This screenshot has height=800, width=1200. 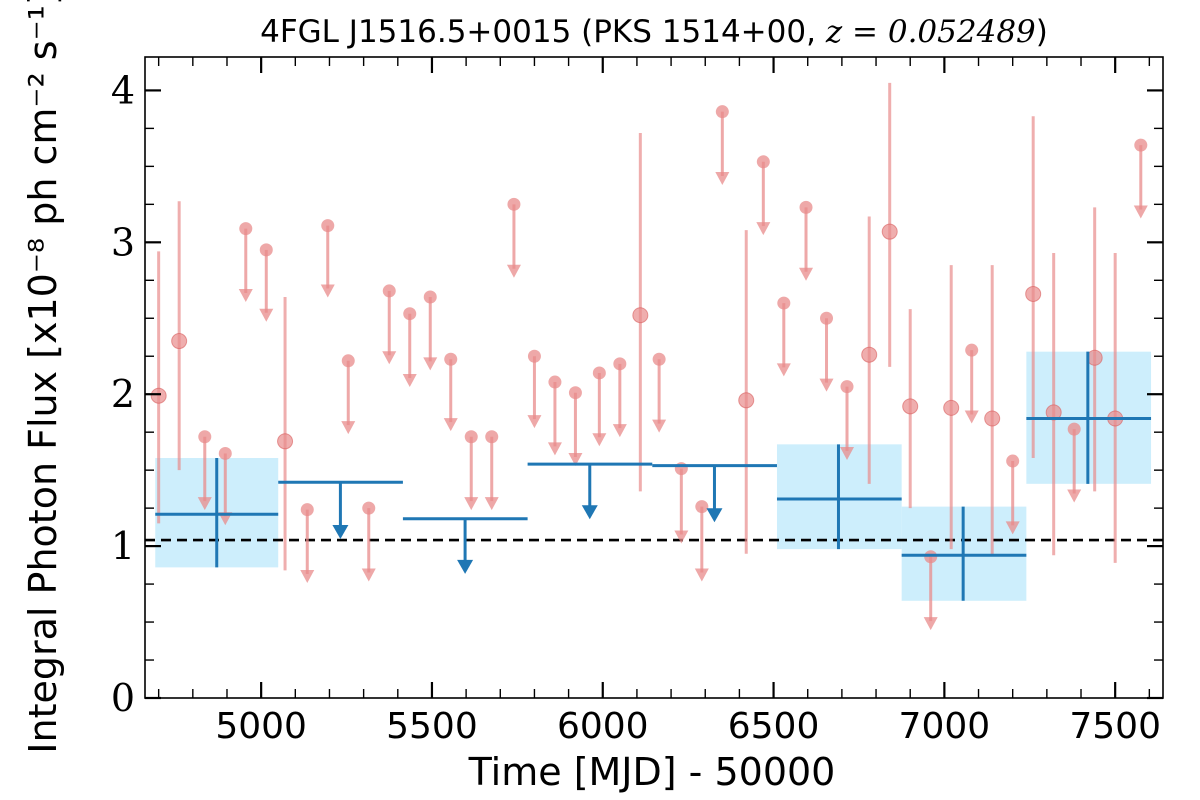 What do you see at coordinates (123, 90) in the screenshot?
I see `y-tick-label: 4` at bounding box center [123, 90].